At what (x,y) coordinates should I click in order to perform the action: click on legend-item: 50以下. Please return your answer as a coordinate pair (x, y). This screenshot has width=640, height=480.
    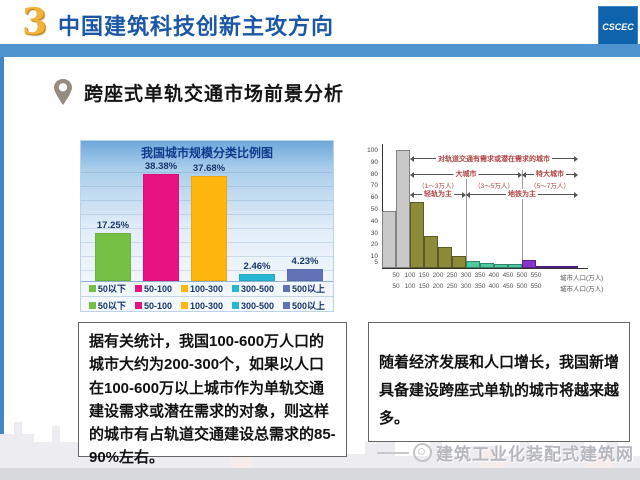
    Looking at the image, I should click on (107, 305).